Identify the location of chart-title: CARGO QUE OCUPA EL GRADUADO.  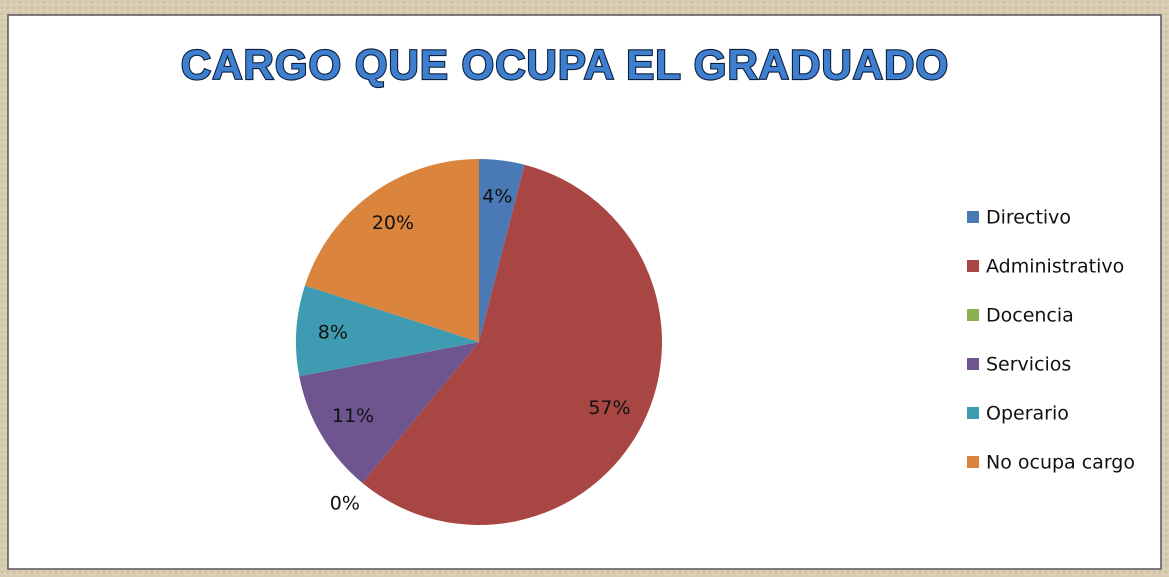
(565, 64).